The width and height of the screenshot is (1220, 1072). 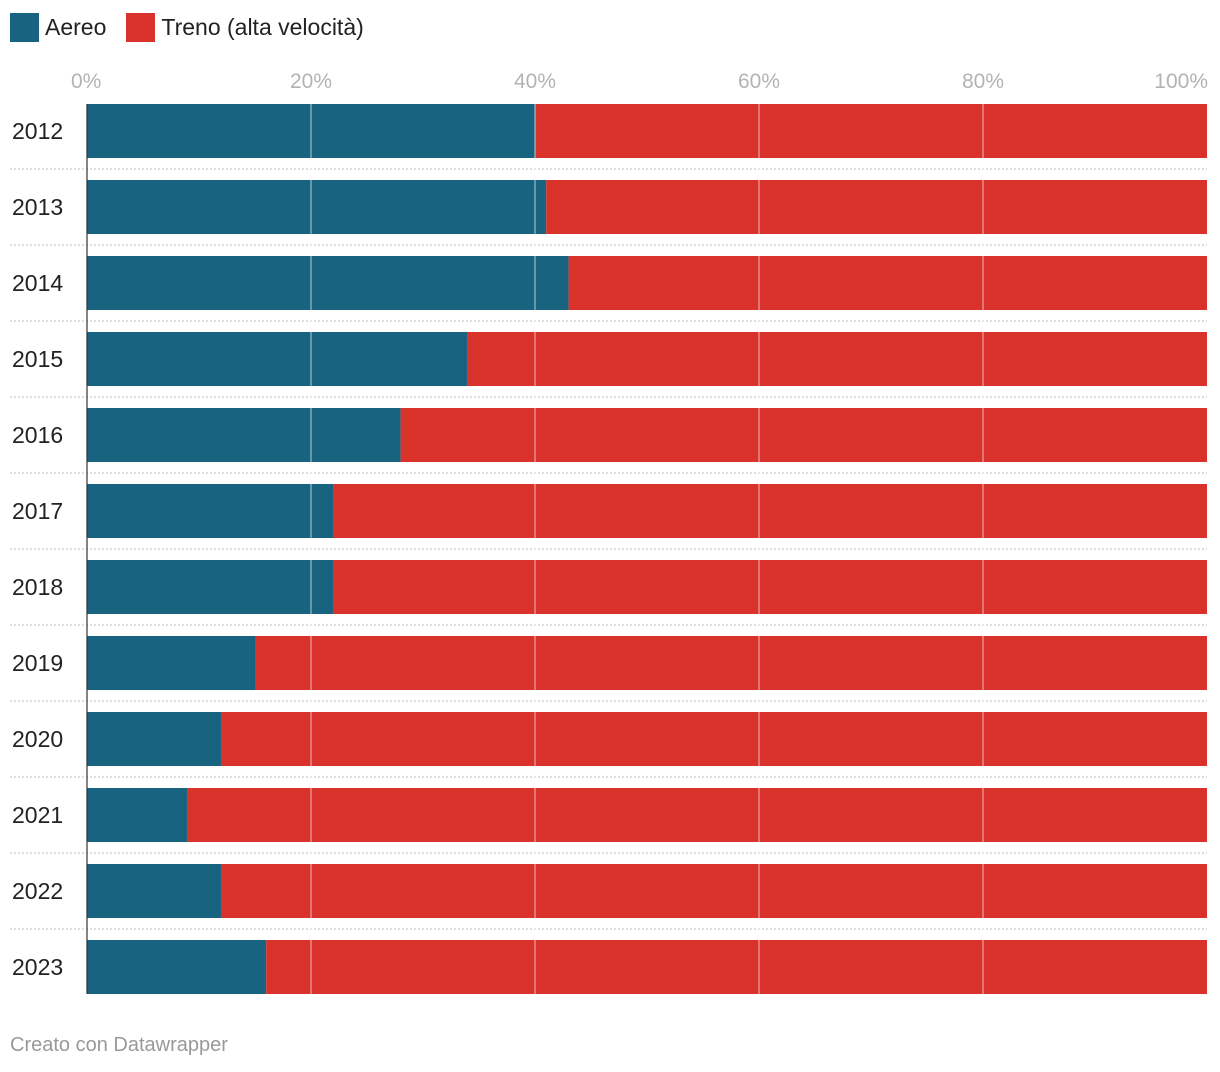 What do you see at coordinates (983, 81) in the screenshot?
I see `x-tick-label: 80%` at bounding box center [983, 81].